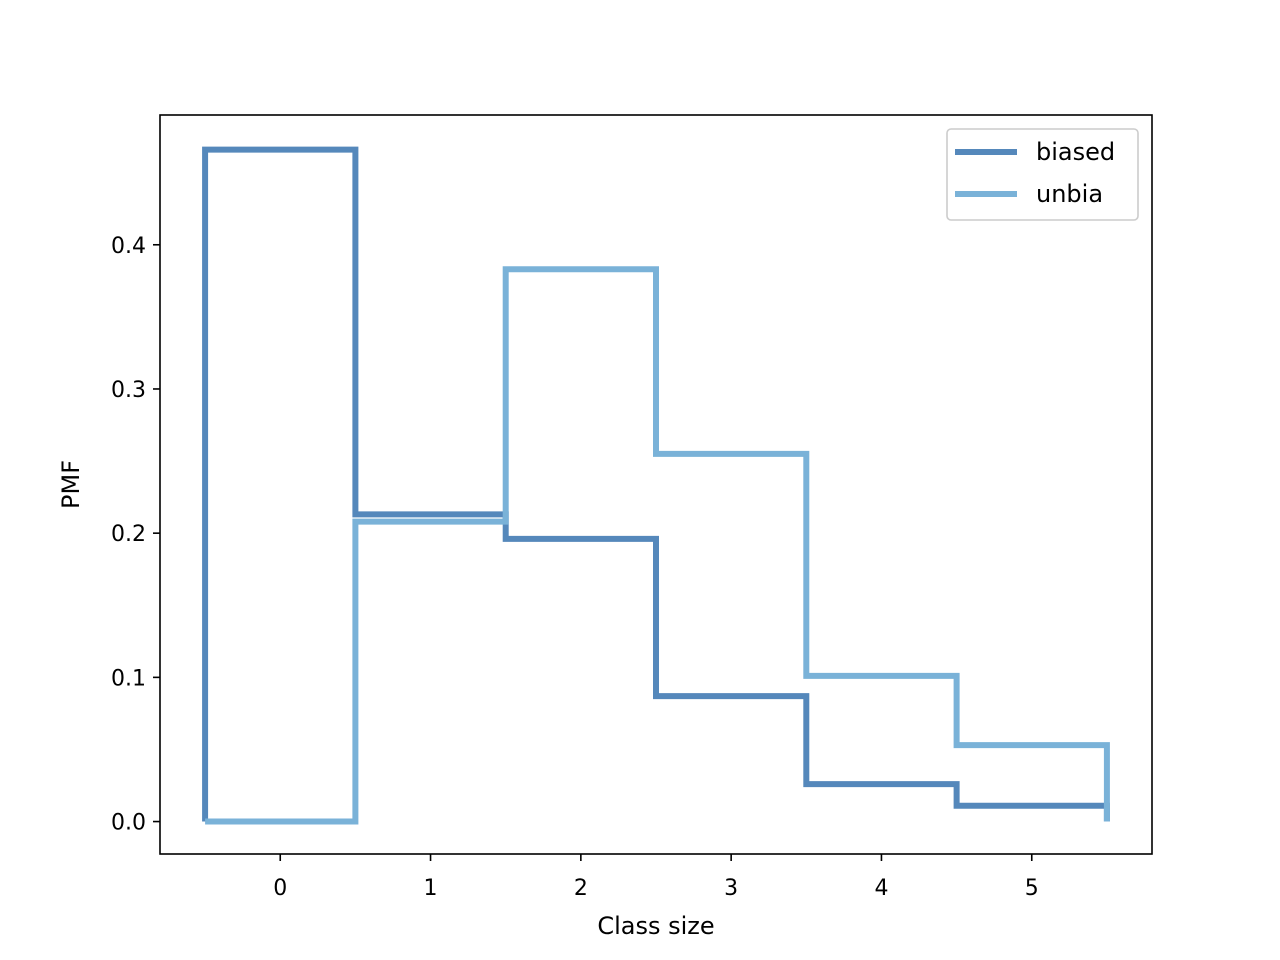 The width and height of the screenshot is (1280, 960). Describe the element at coordinates (655, 926) in the screenshot. I see `x-axis-label: Class size` at that location.